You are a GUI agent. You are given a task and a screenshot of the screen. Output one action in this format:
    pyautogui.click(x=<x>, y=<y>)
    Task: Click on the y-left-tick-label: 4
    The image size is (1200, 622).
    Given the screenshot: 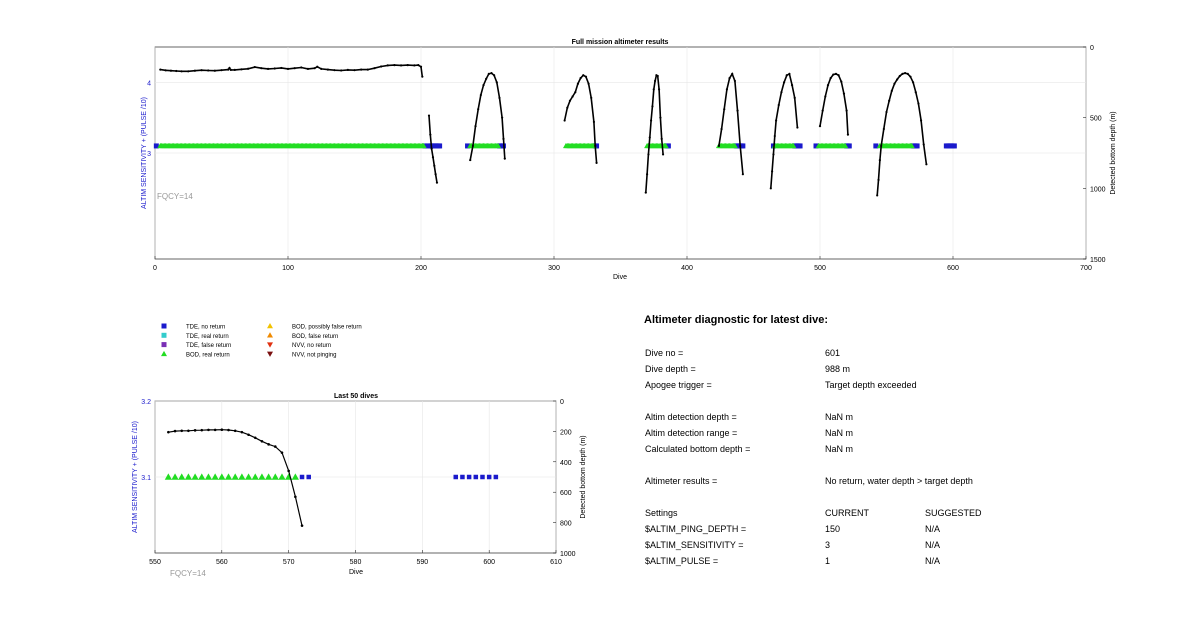 What is the action you would take?
    pyautogui.click(x=149, y=83)
    